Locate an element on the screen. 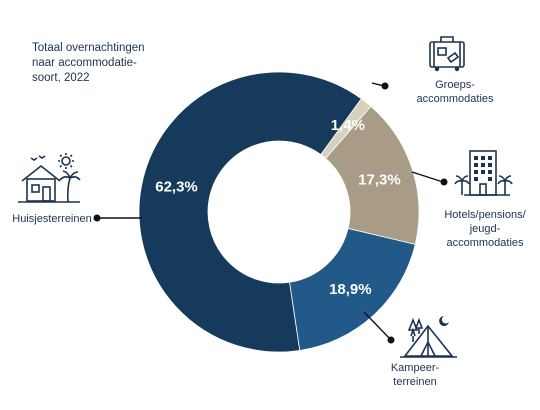 This screenshot has width=540, height=410. callout-dot-groepsaccommodaties is located at coordinates (385, 86).